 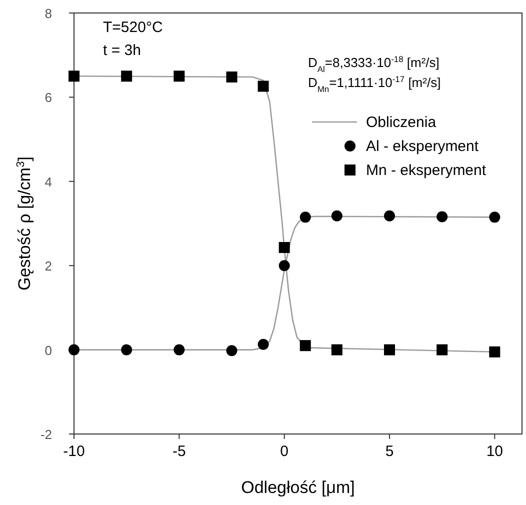 What do you see at coordinates (401, 122) in the screenshot?
I see `legend-label: Obliczenia` at bounding box center [401, 122].